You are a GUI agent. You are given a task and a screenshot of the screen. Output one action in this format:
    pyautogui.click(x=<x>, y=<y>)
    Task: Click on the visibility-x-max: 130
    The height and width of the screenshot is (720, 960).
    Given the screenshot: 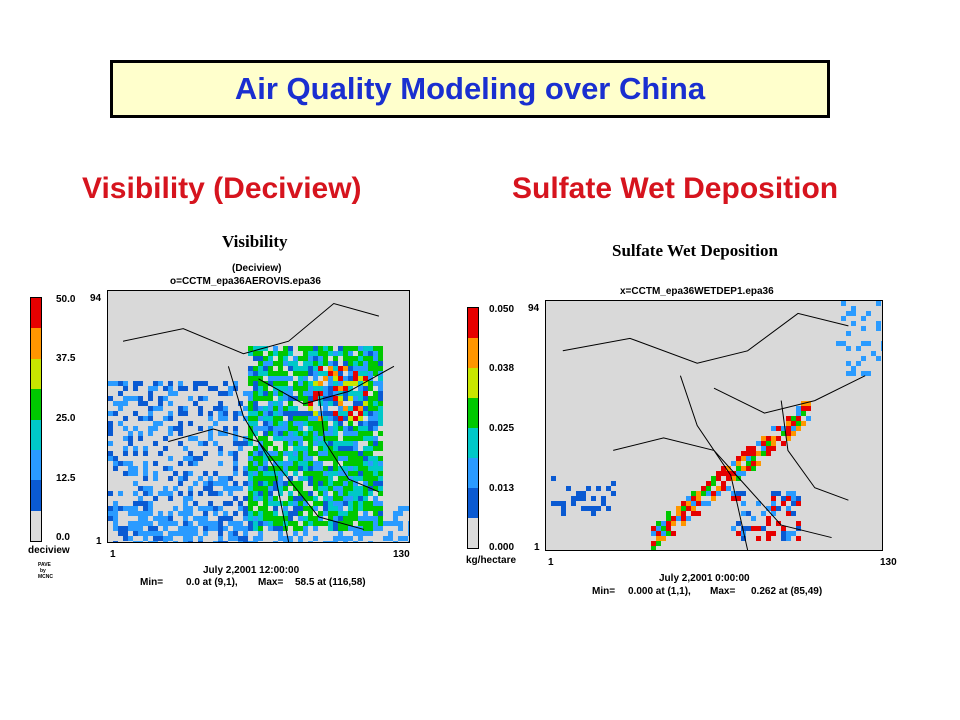 What is the action you would take?
    pyautogui.click(x=401, y=554)
    